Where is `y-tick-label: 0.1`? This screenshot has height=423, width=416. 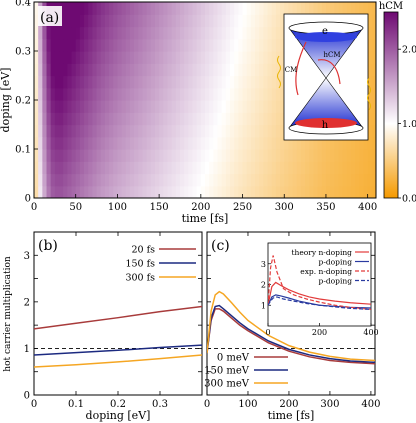
y-tick-label: 0.1 is located at coordinates (23, 150).